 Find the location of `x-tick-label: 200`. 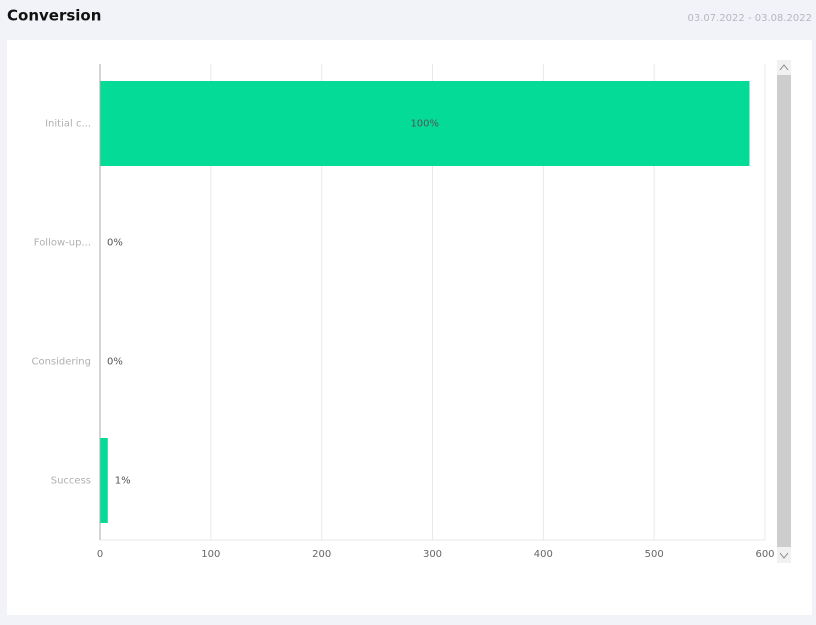

x-tick-label: 200 is located at coordinates (321, 554).